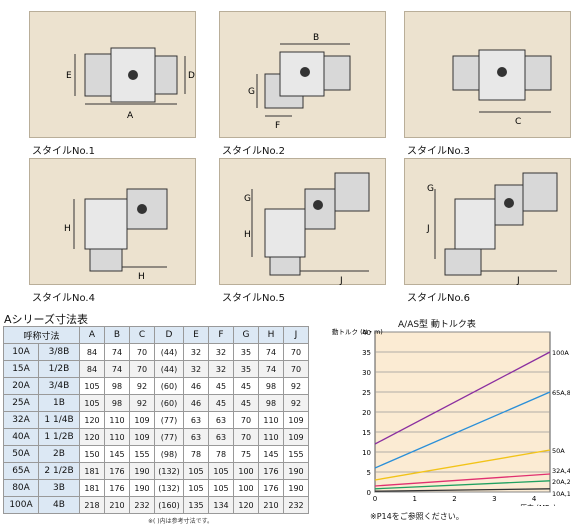 The height and width of the screenshot is (525, 578). What do you see at coordinates (116, 235) in the screenshot?
I see `style-4-drawing: H H` at bounding box center [116, 235].